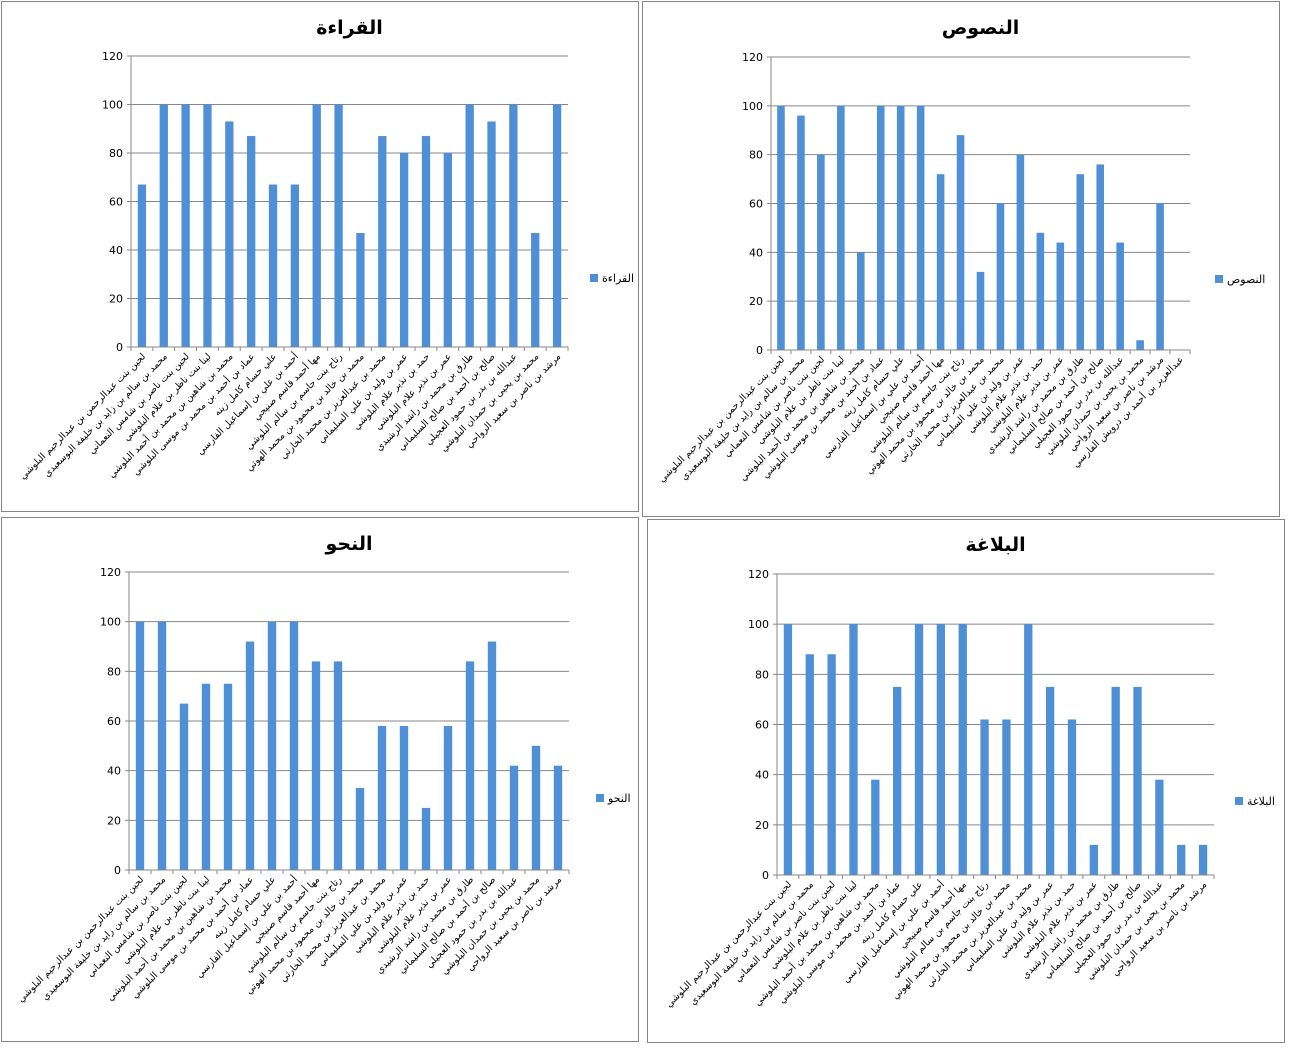 The image size is (1293, 1051). What do you see at coordinates (1246, 279) in the screenshot?
I see `legend-label: النصوص` at bounding box center [1246, 279].